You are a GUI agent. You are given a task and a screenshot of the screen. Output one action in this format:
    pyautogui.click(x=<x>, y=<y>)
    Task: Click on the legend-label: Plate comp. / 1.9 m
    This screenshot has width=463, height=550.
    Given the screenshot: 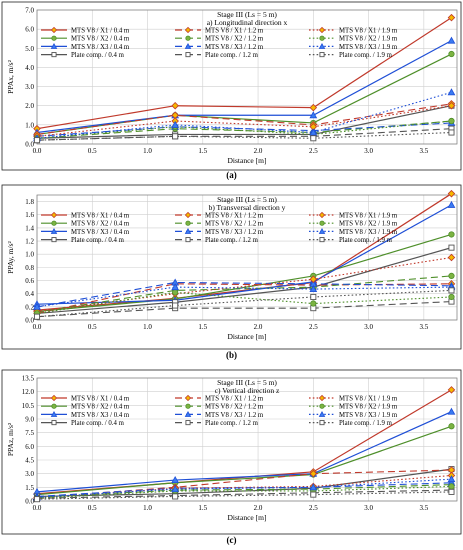 What is the action you would take?
    pyautogui.click(x=366, y=423)
    